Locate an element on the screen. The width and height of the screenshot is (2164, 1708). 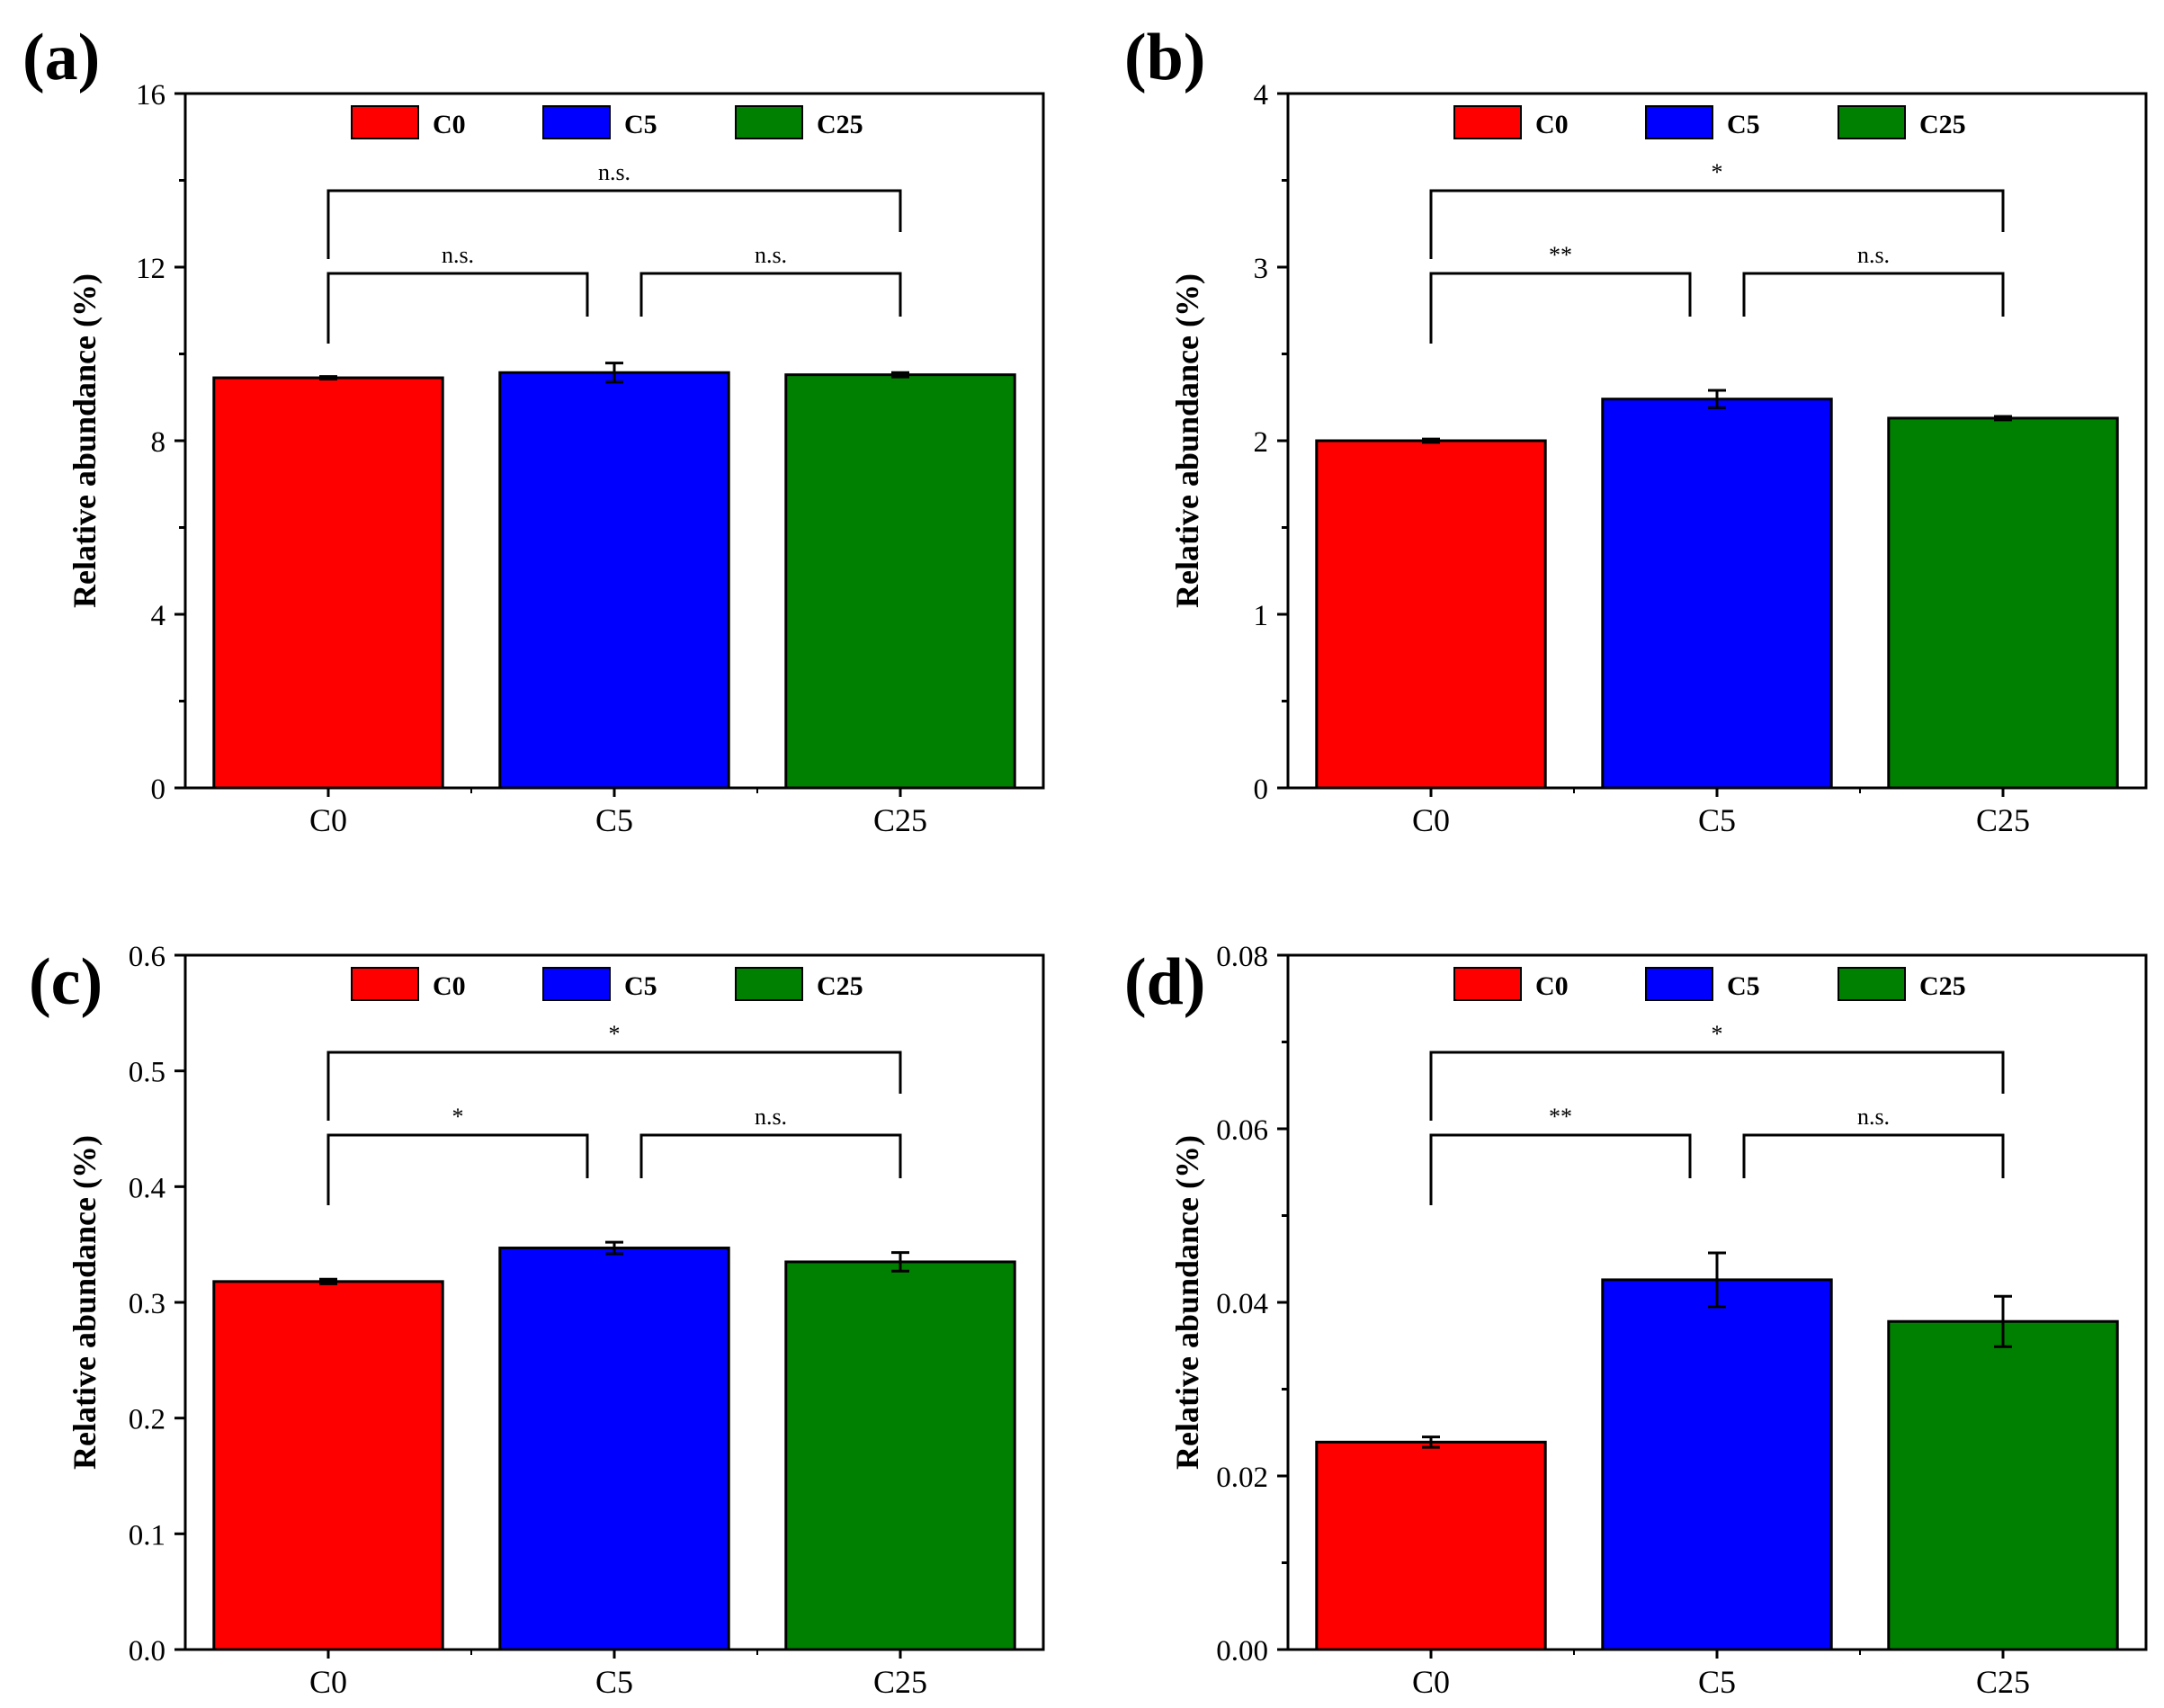
y-tick-label: 0.08 is located at coordinates (1242, 957).